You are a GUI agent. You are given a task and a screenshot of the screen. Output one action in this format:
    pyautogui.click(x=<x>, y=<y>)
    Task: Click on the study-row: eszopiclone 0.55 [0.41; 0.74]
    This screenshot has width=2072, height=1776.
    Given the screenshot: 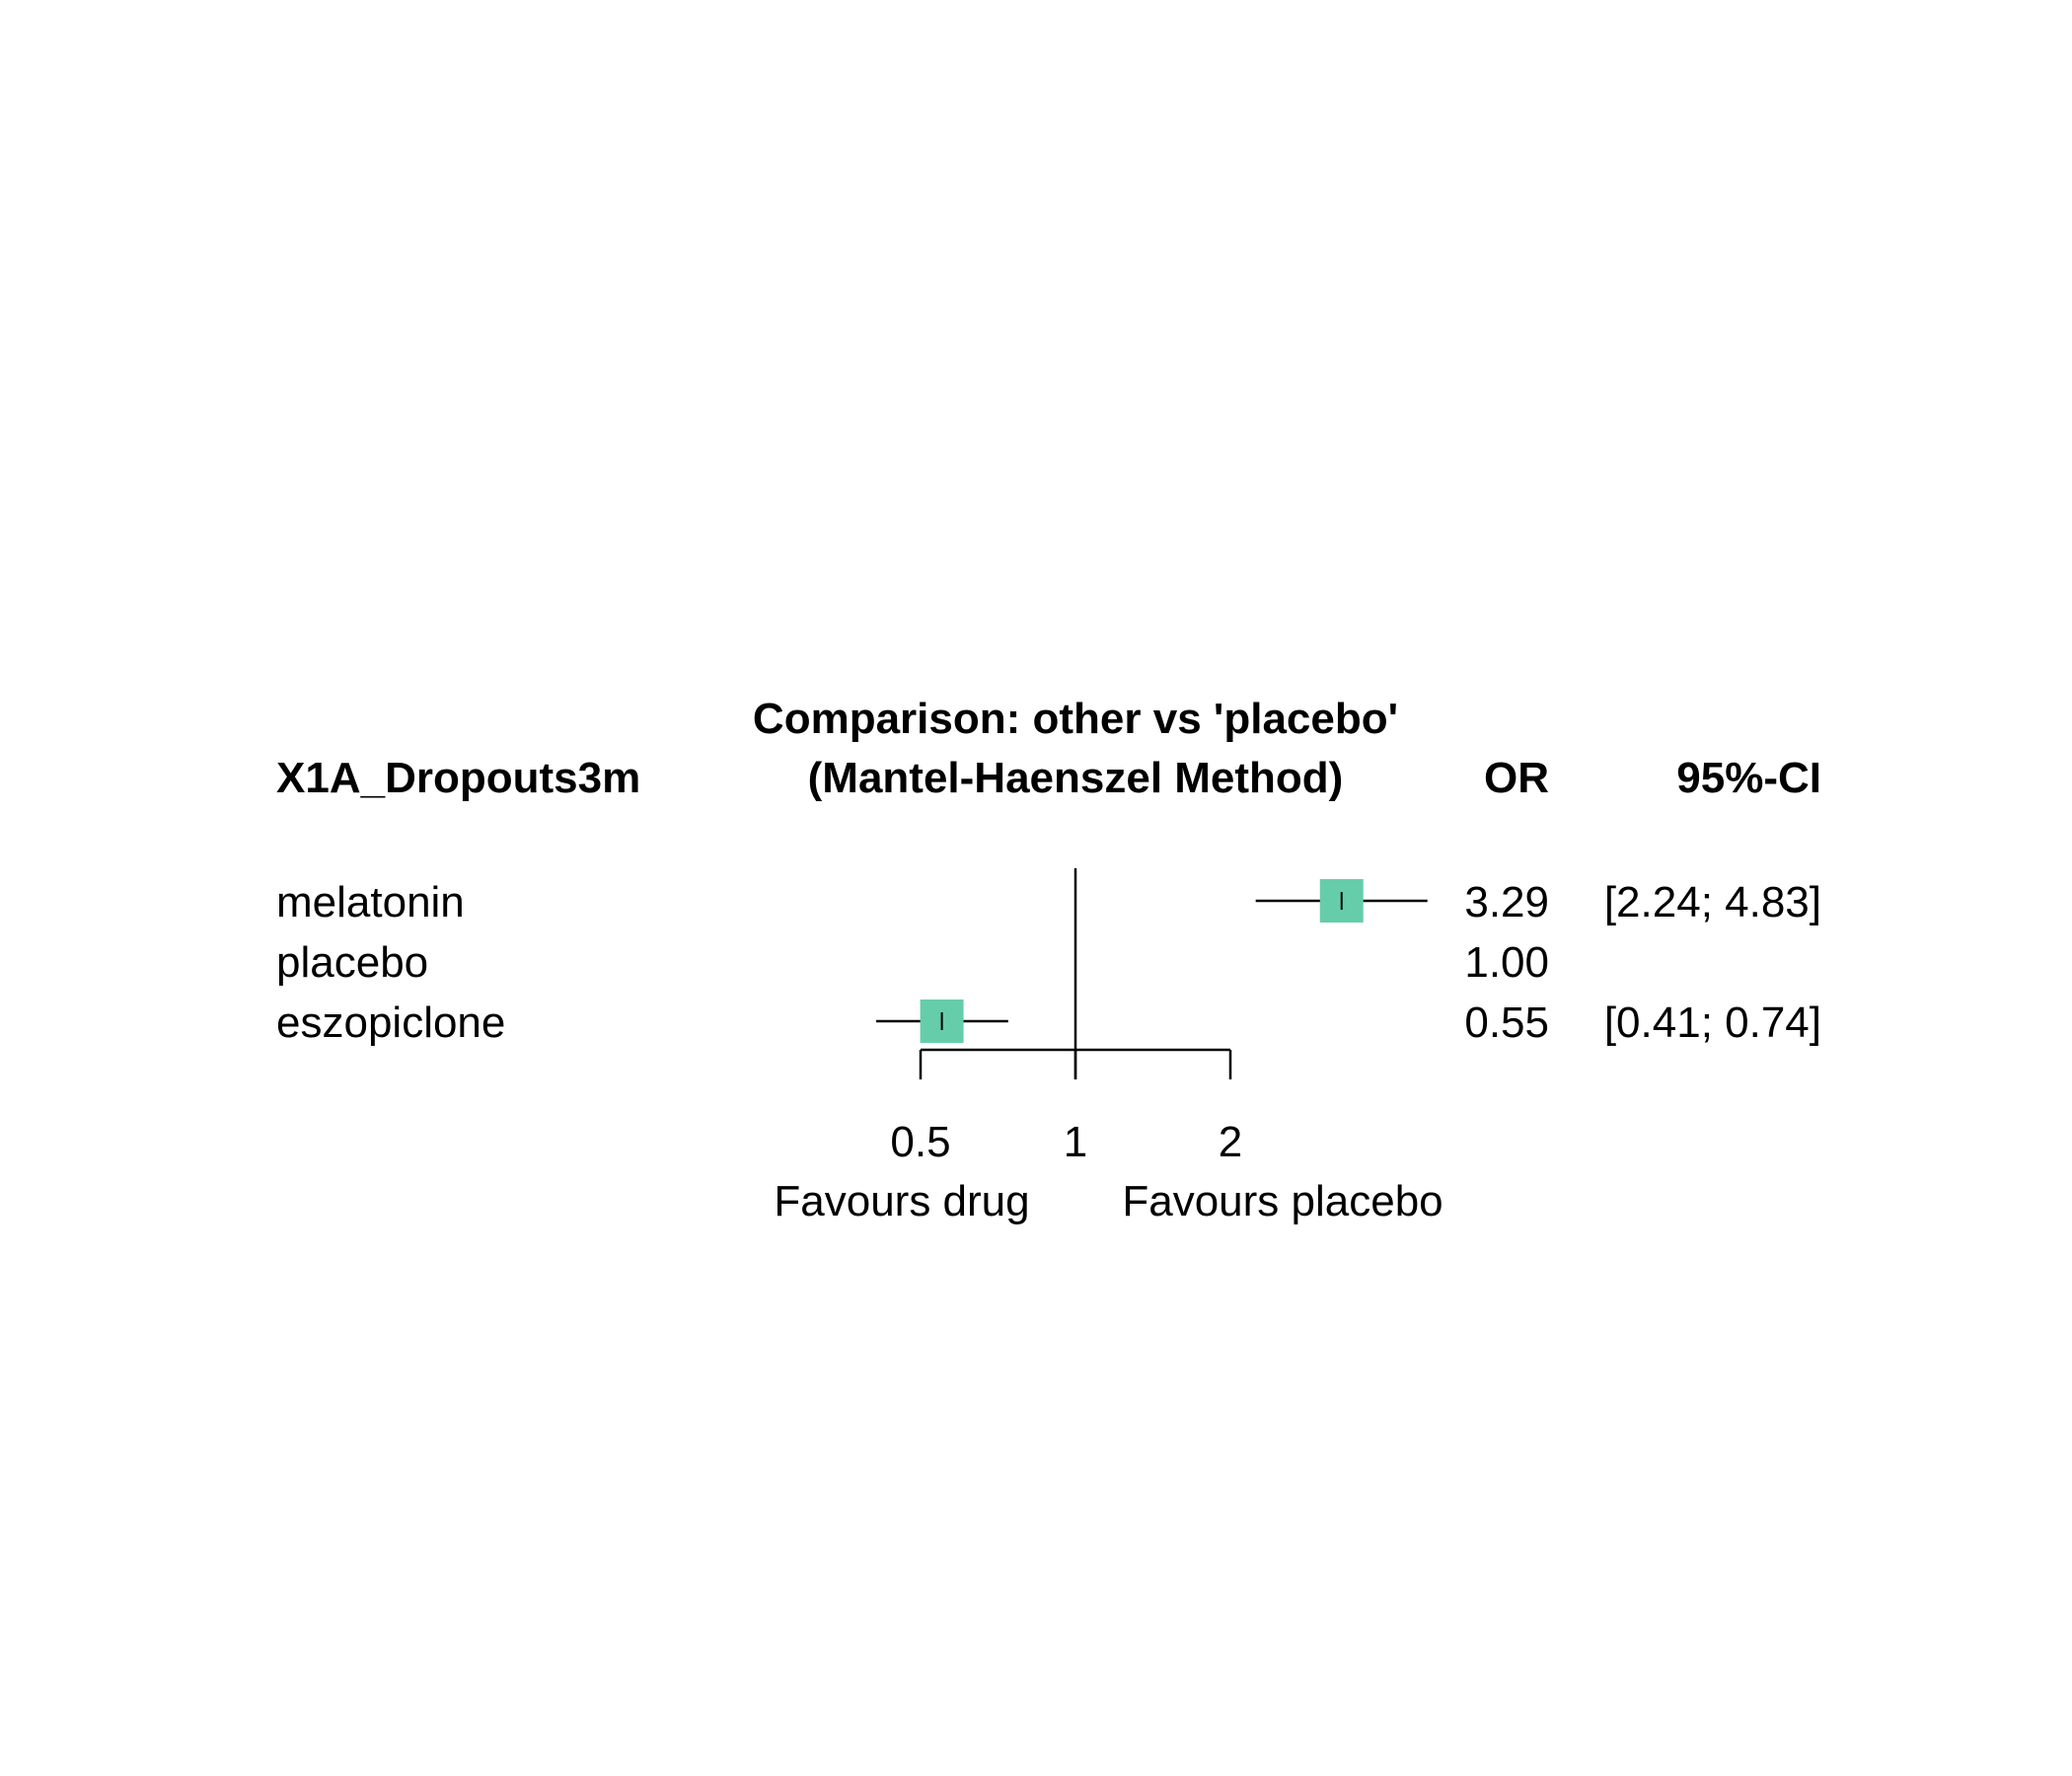 What is the action you would take?
    pyautogui.click(x=1048, y=1023)
    